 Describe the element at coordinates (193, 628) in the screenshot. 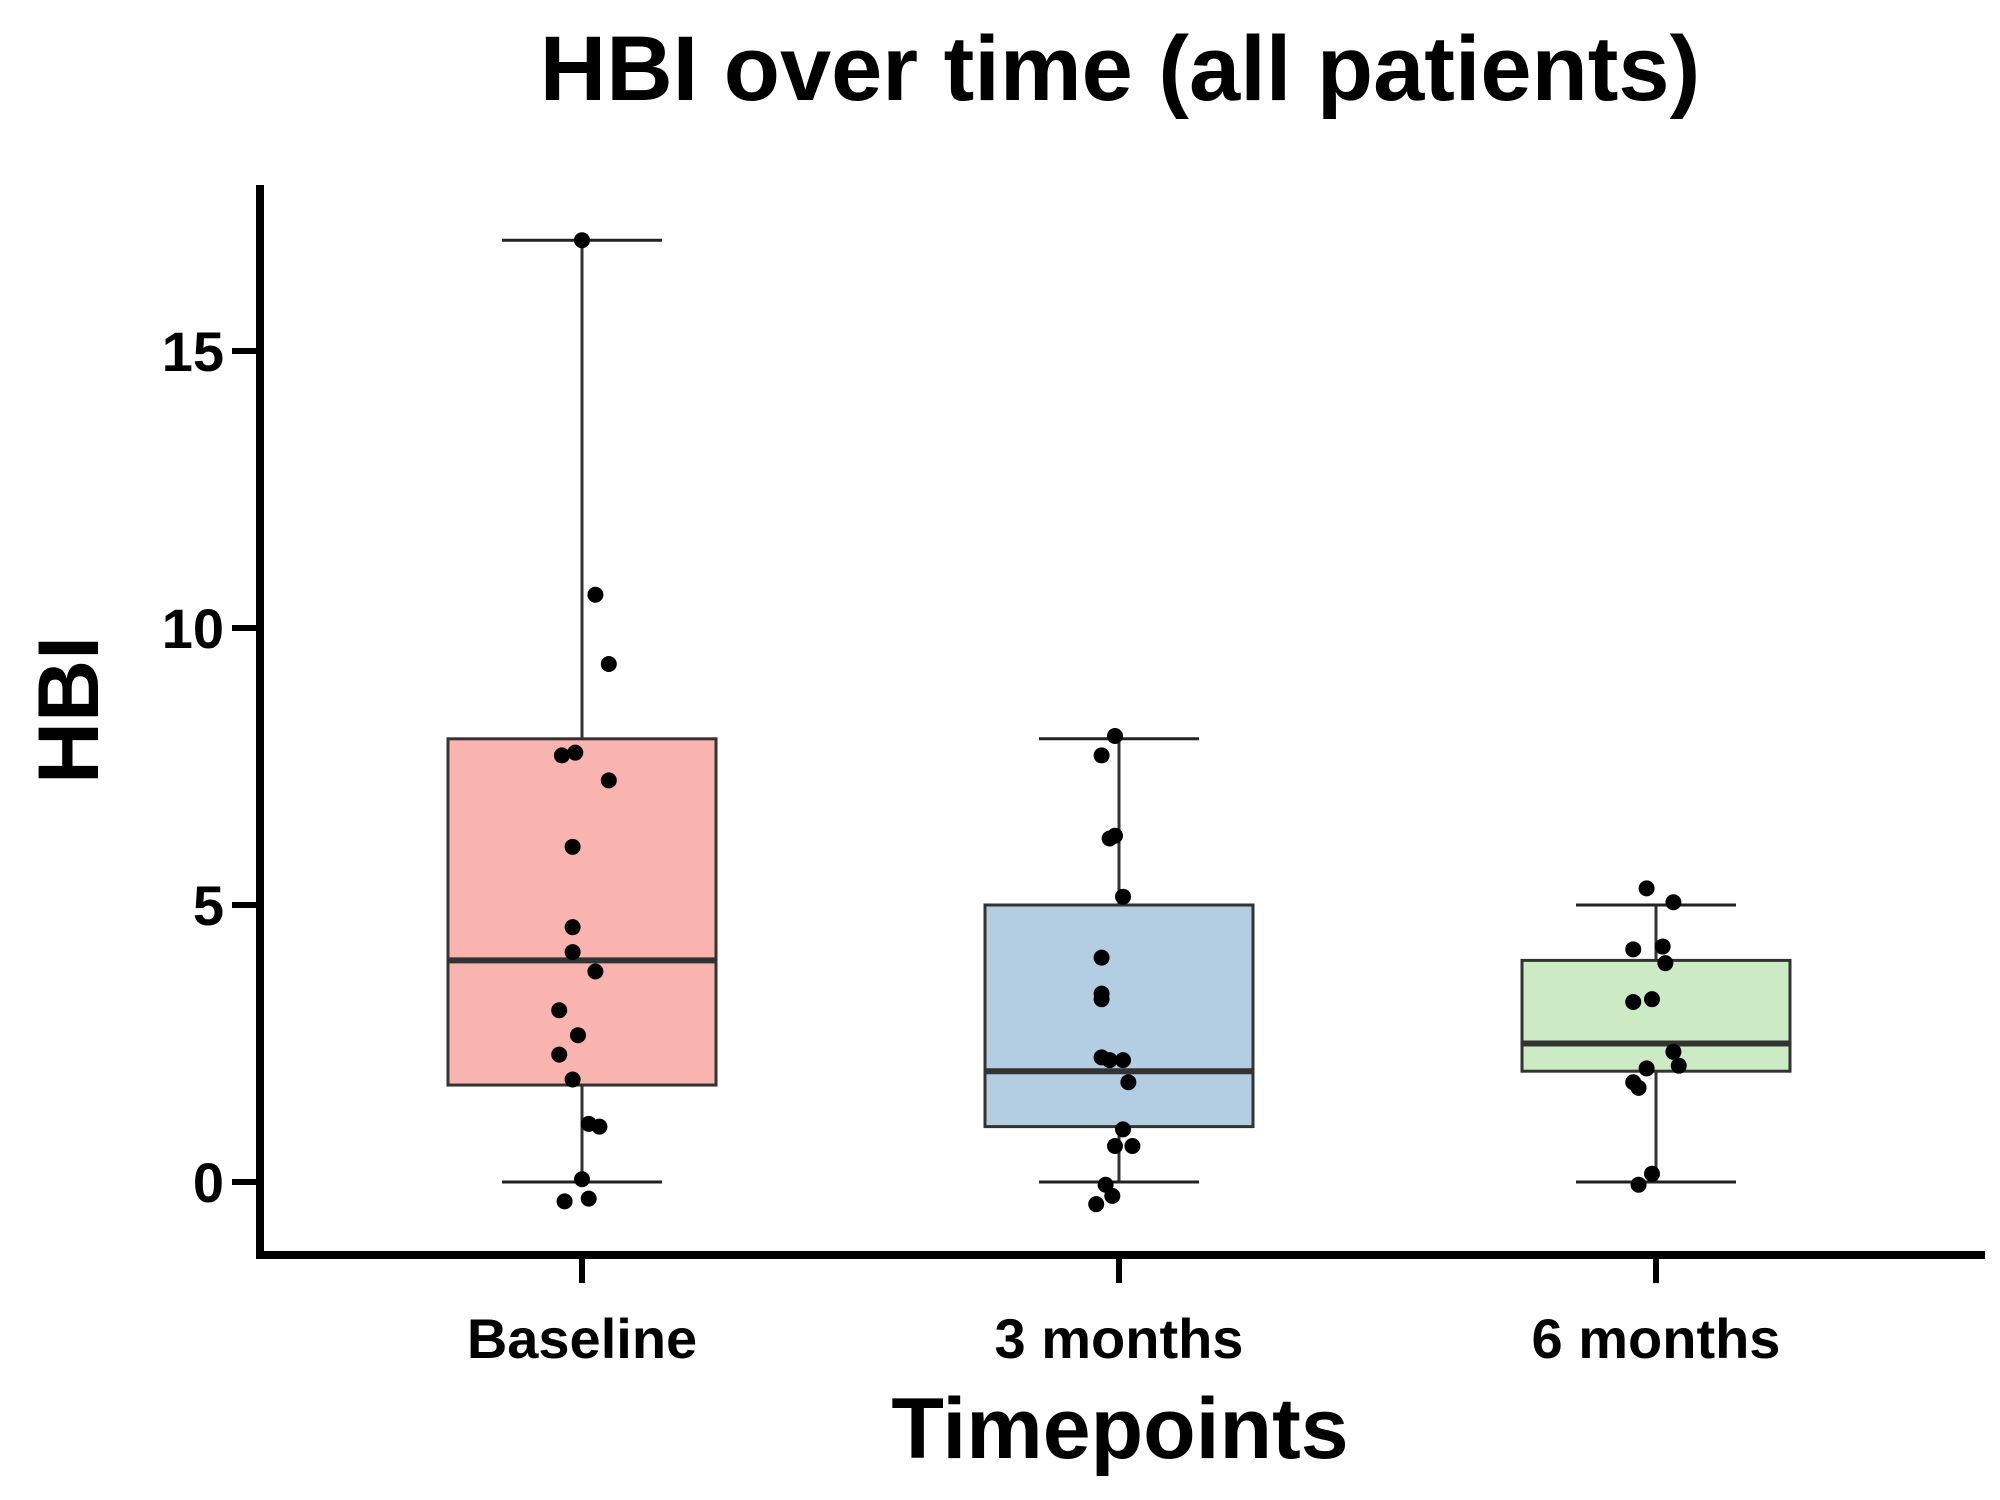

I see `y-tick-label: 10` at that location.